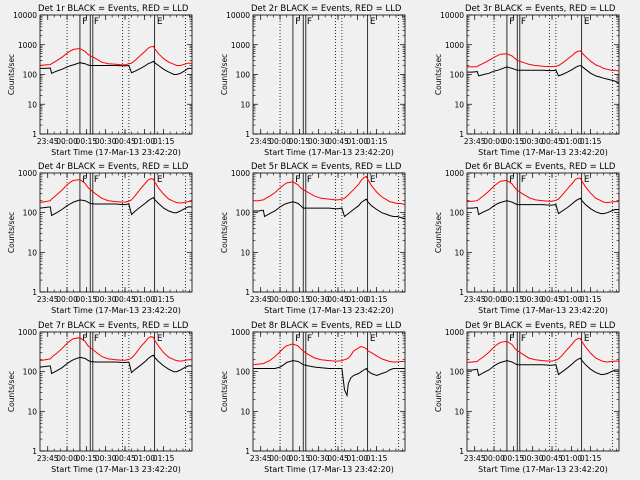 Image resolution: width=640 pixels, height=480 pixels. I want to click on chart-title: Det 5r BLACK = Events, RED = LLD, so click(326, 167).